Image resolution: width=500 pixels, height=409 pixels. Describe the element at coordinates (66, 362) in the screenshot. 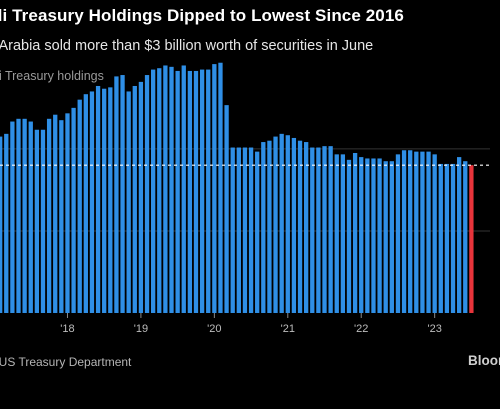

I see `source-note: : US Treasury Department` at that location.